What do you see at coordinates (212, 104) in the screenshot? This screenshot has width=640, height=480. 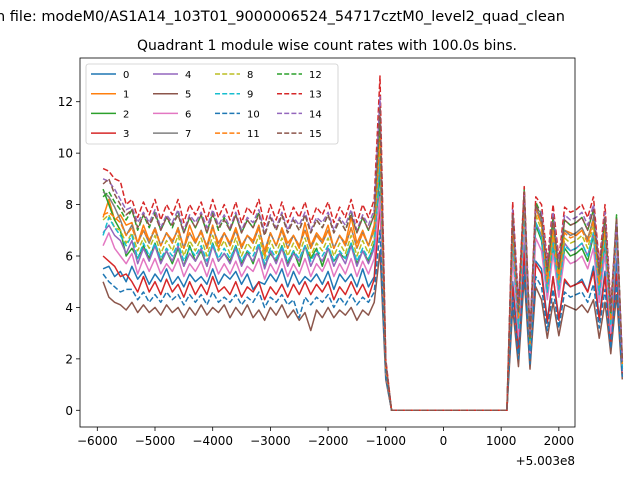 I see `legend-box` at bounding box center [212, 104].